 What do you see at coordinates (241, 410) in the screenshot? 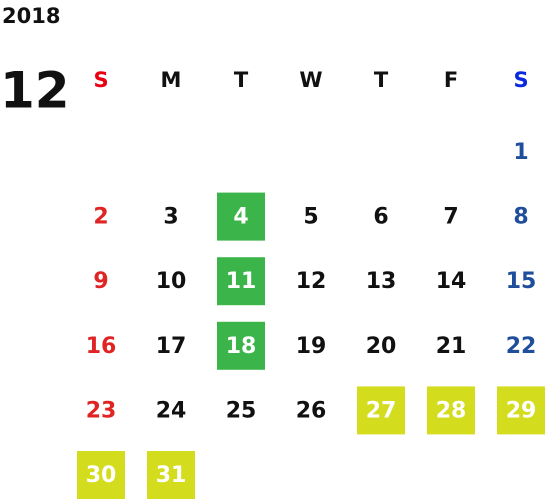
I see `day-number: 25` at bounding box center [241, 410].